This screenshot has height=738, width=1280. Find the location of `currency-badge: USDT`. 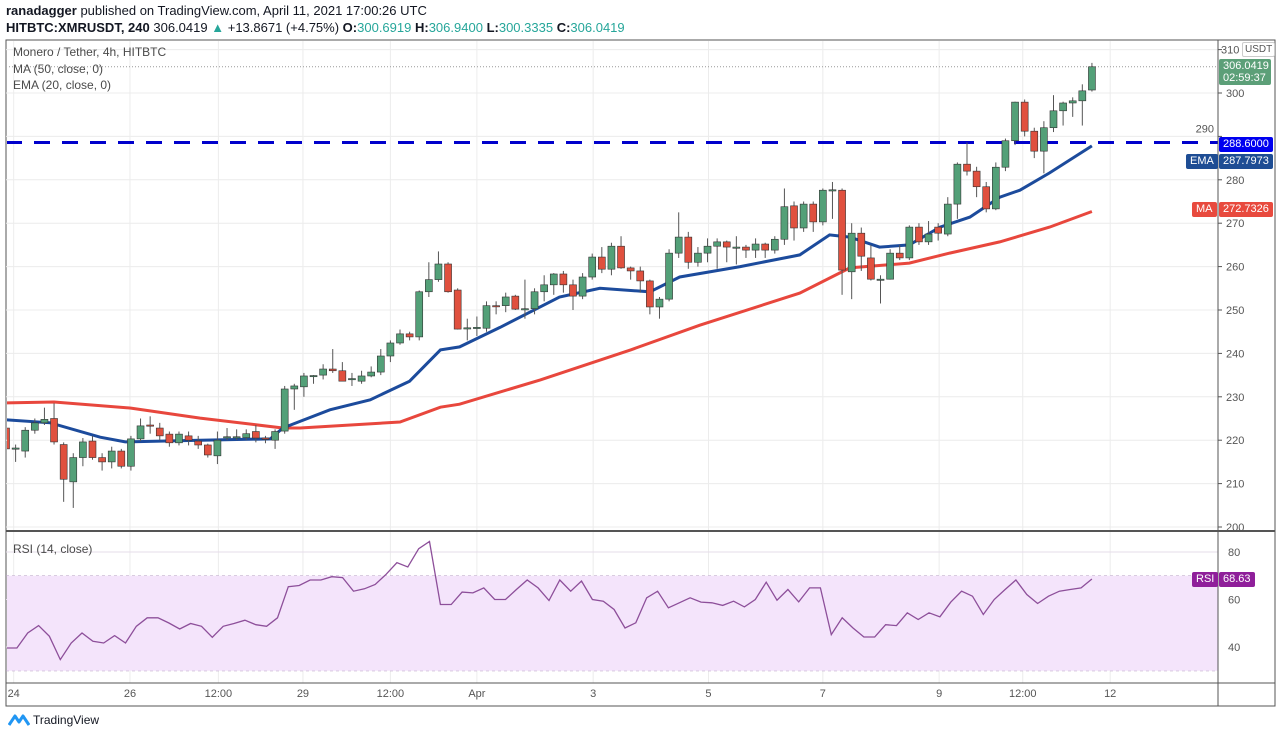

currency-badge: USDT is located at coordinates (1259, 49).